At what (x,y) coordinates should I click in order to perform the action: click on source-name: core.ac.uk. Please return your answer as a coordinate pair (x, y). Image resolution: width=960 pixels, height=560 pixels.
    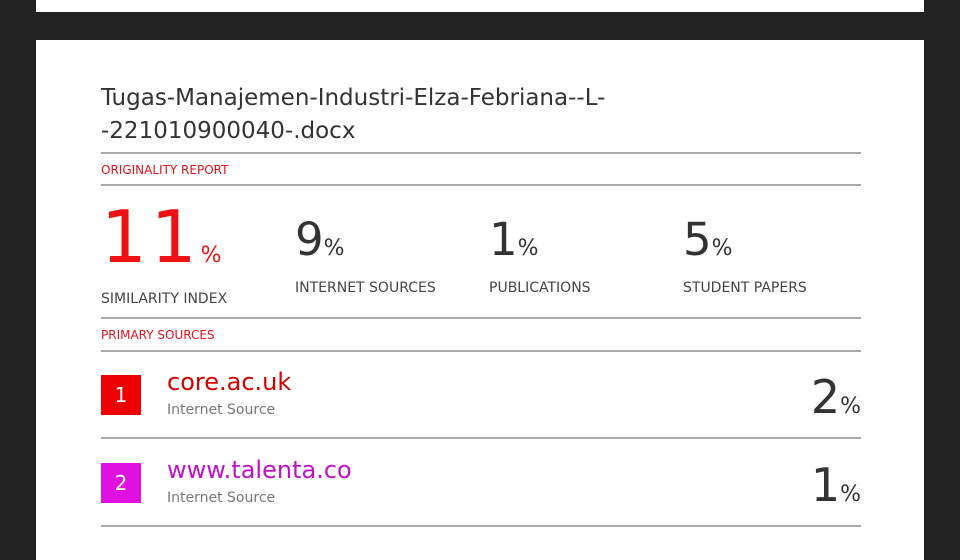
    Looking at the image, I should click on (229, 382).